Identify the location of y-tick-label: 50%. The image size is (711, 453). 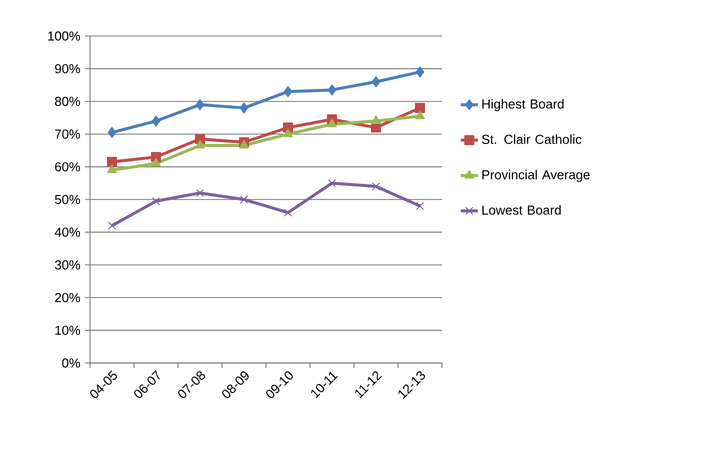
(67, 199).